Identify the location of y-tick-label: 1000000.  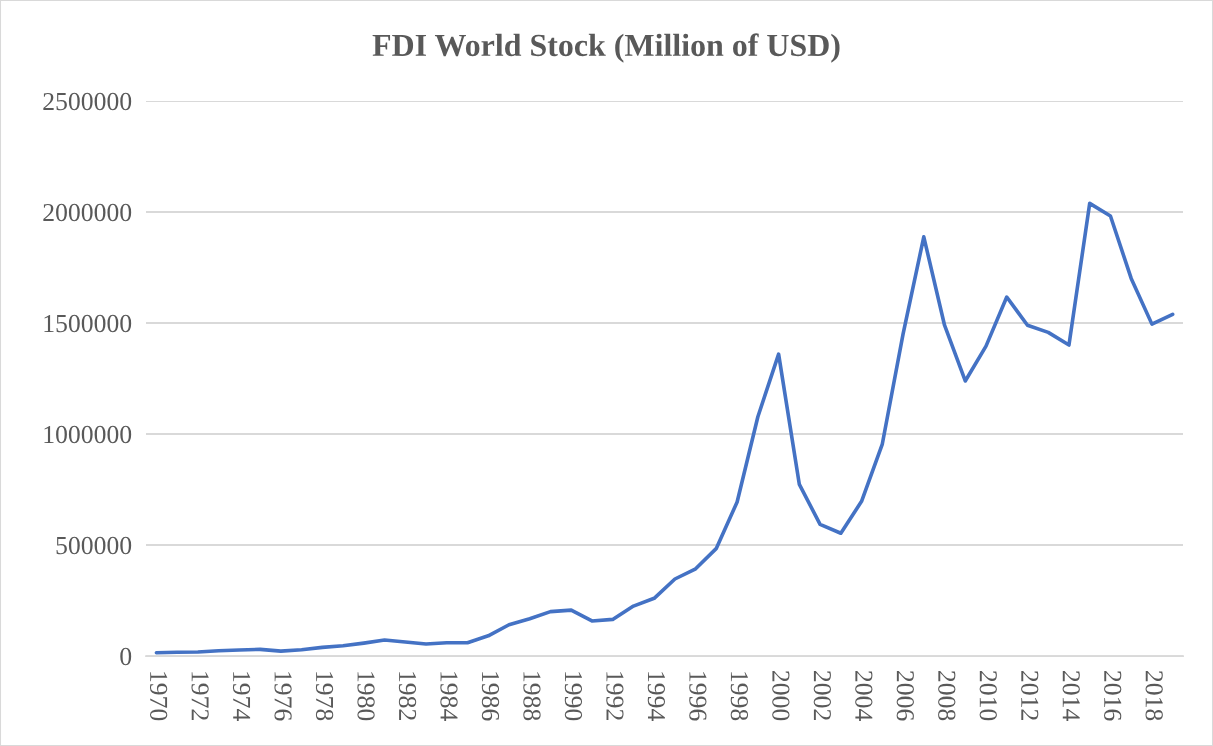
(88, 434).